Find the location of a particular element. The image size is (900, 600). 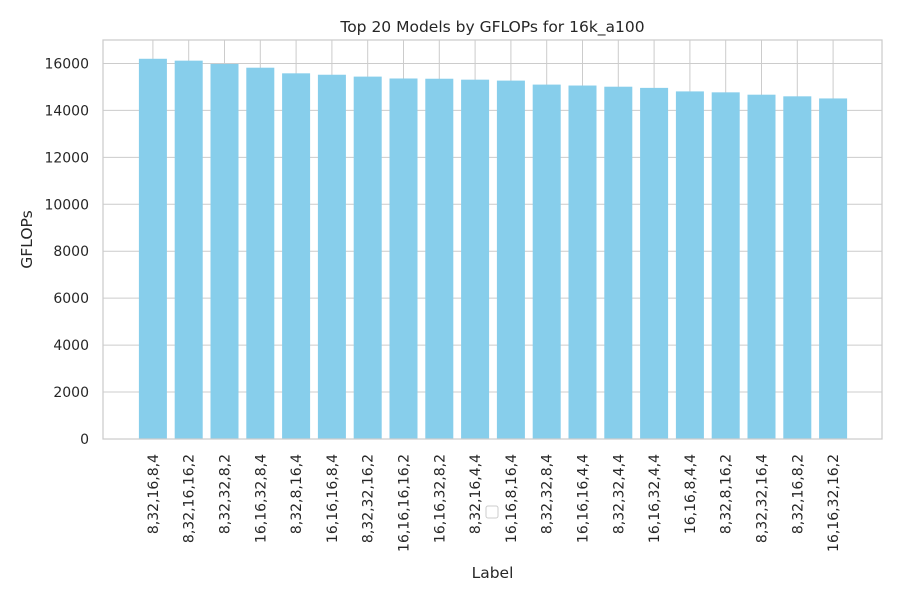

y-tick-label: 0 is located at coordinates (84, 440).